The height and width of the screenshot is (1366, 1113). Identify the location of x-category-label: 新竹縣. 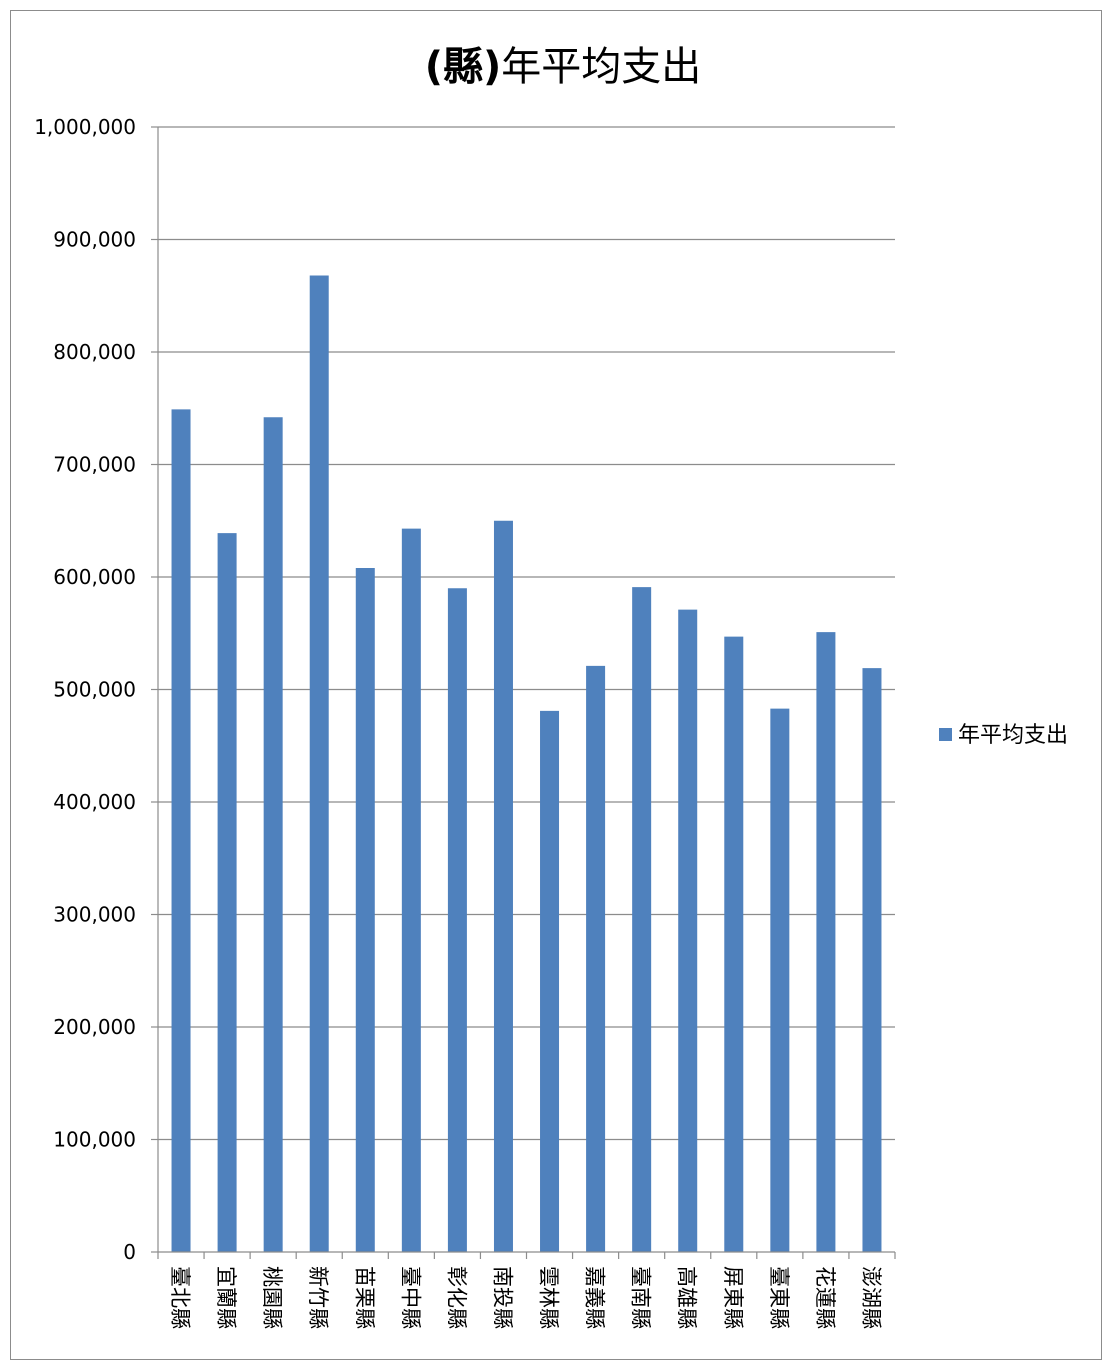
(318, 1297).